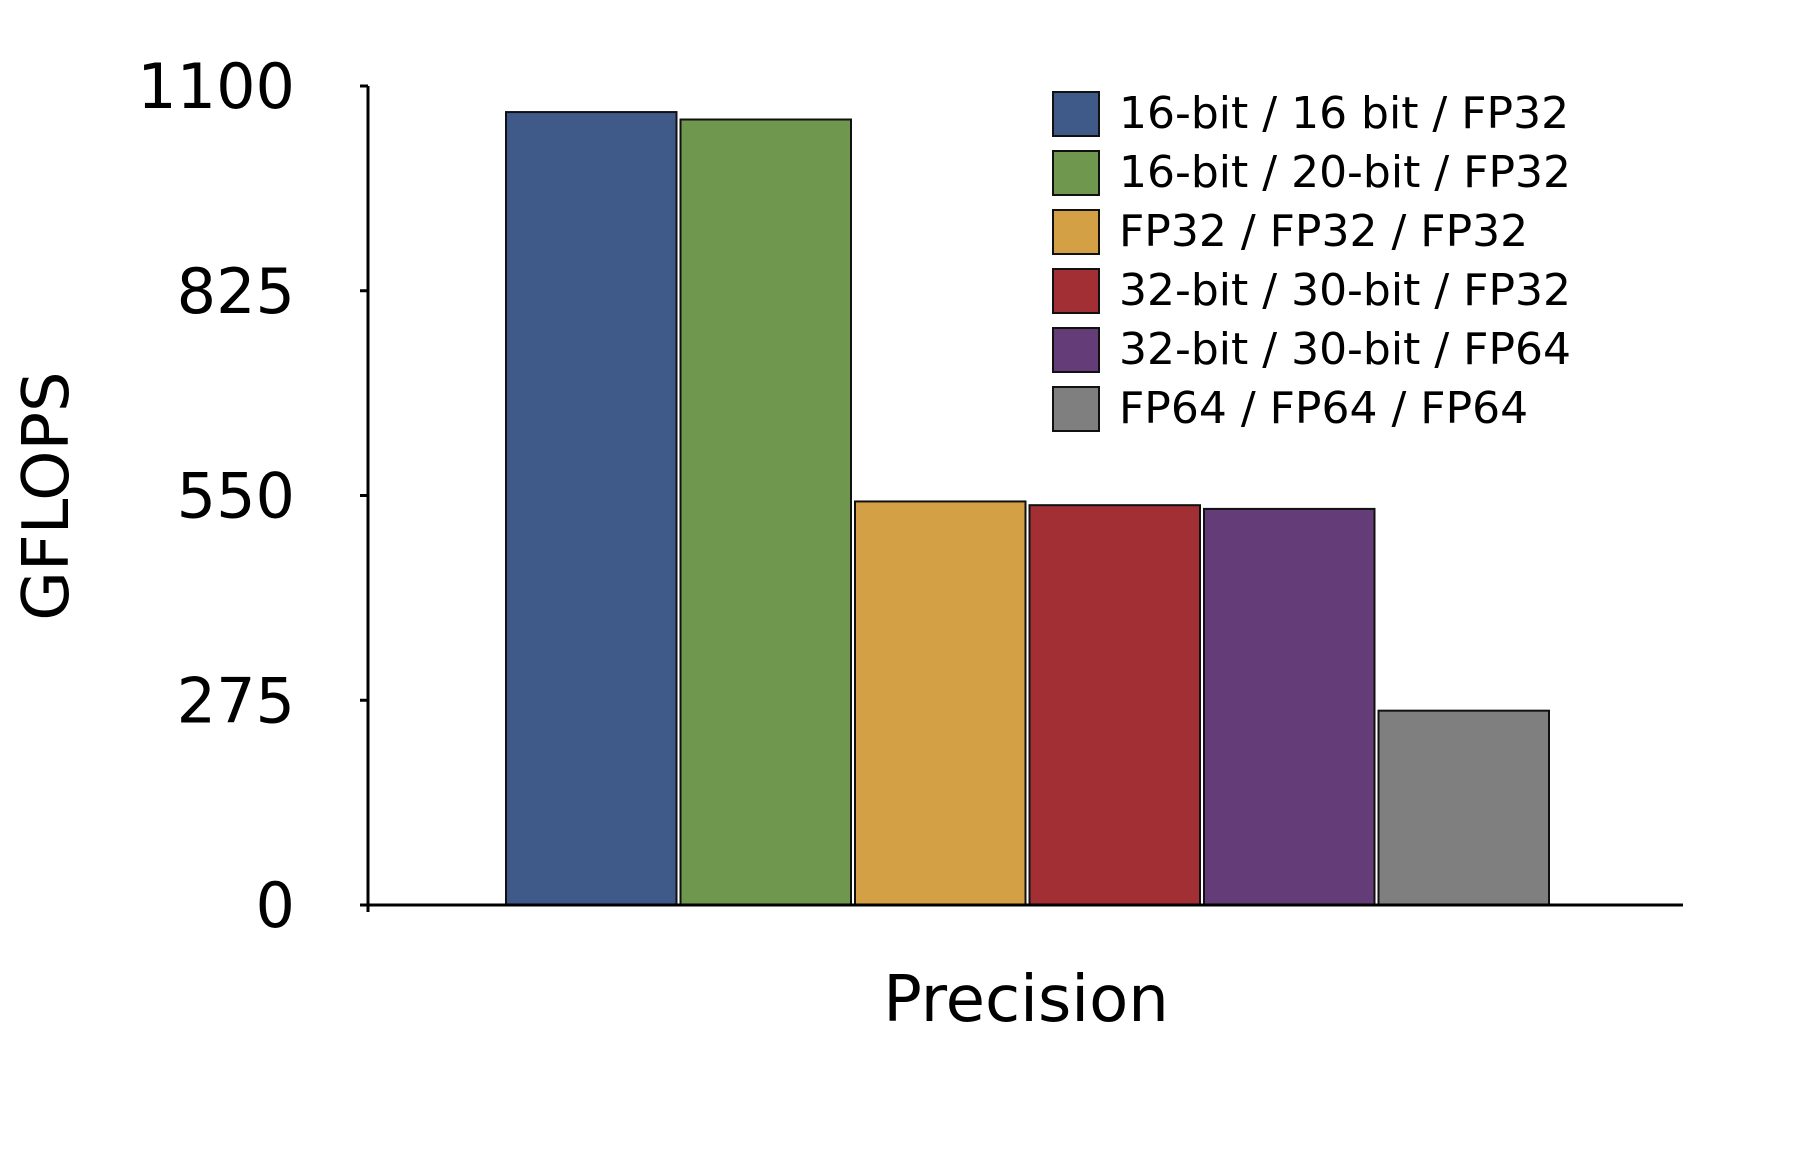 The image size is (1797, 1171). What do you see at coordinates (1345, 172) in the screenshot?
I see `legend-label: 16-bit / 20-bit / FP32` at bounding box center [1345, 172].